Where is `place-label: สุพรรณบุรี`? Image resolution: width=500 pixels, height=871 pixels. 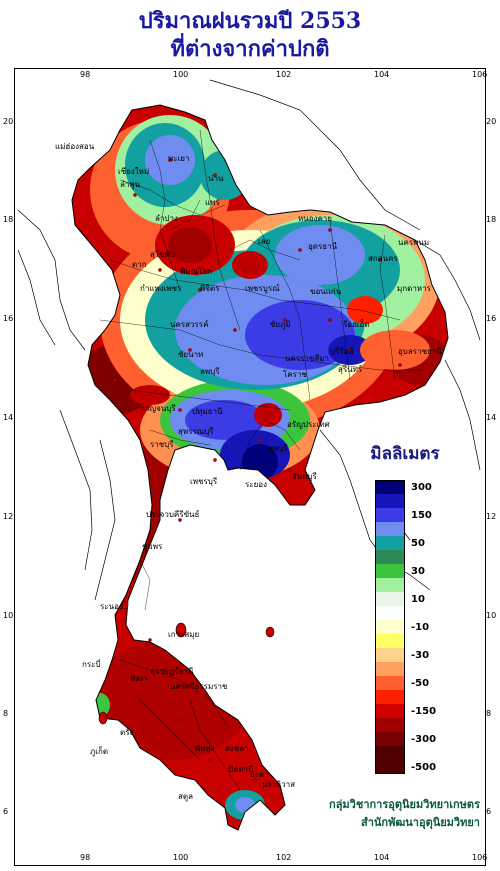 place-label: สุพรรณบุรี is located at coordinates (196, 431).